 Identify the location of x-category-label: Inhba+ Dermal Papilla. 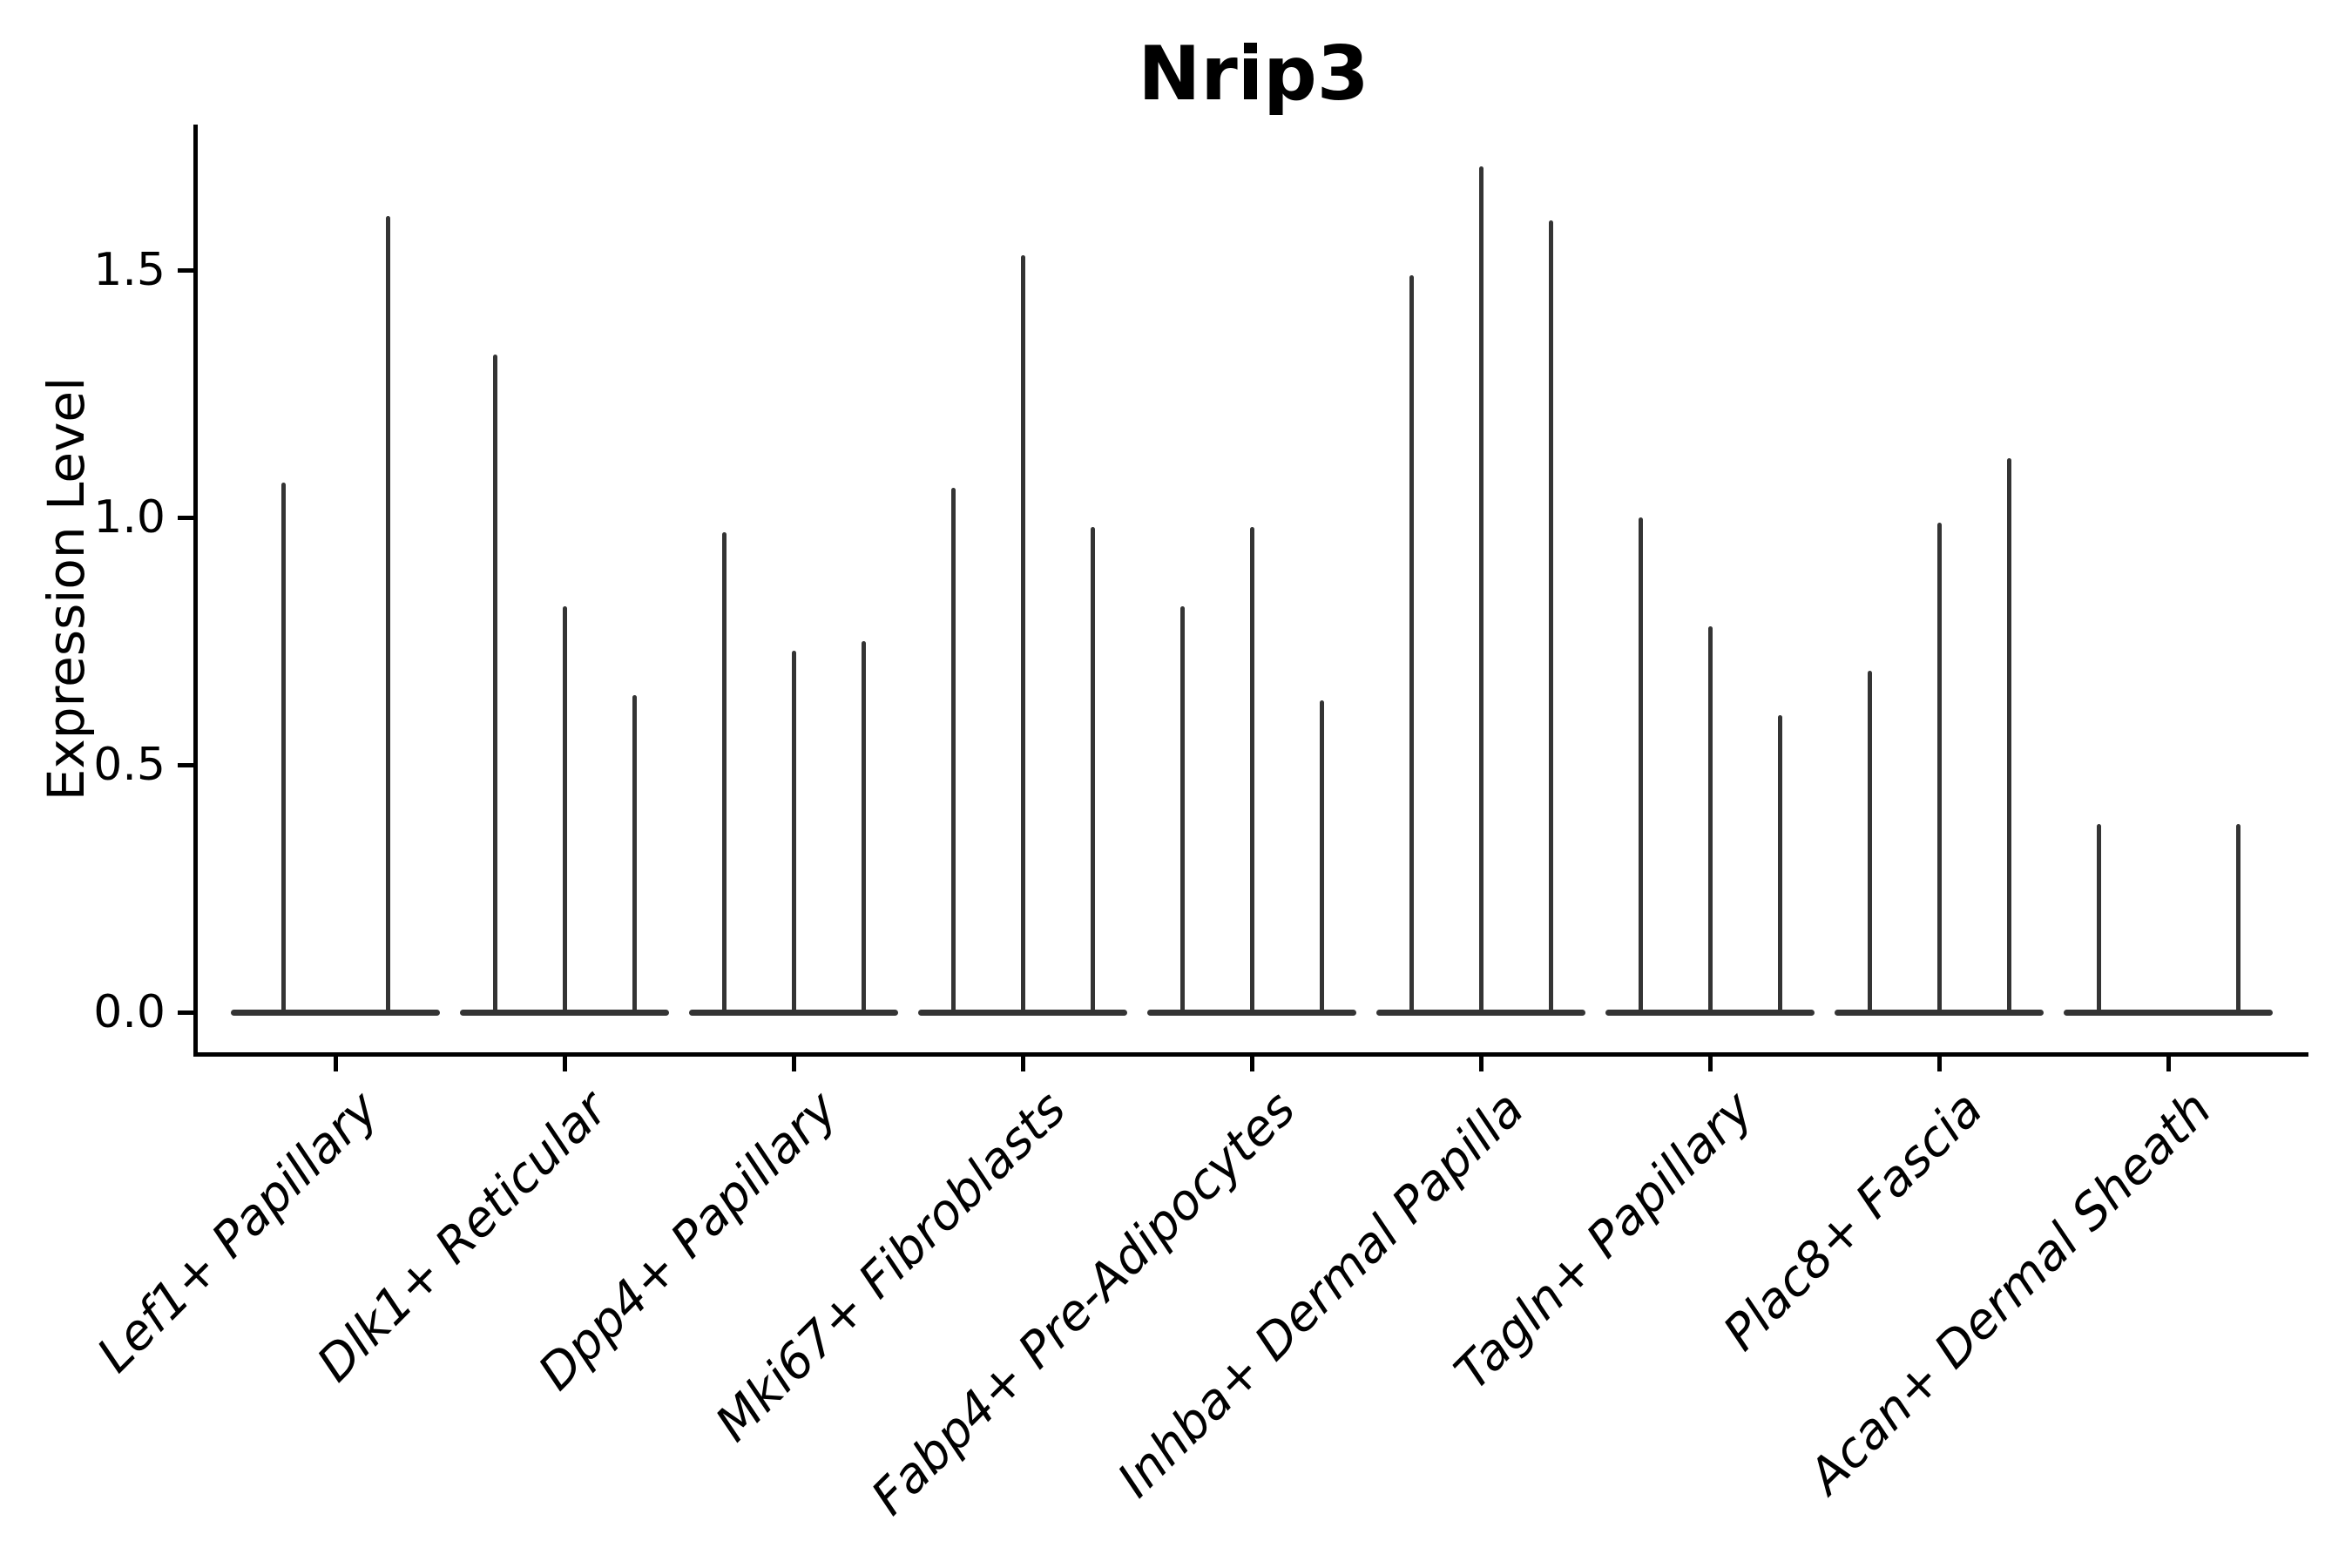
(1321, 1294).